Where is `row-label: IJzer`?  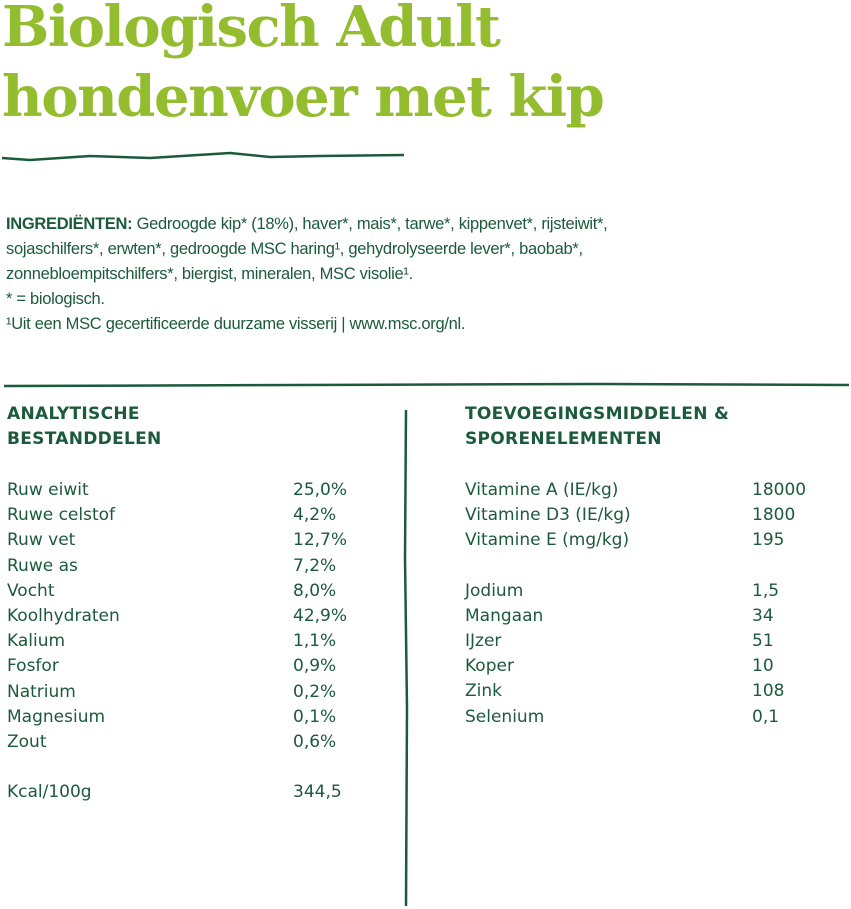 row-label: IJzer is located at coordinates (483, 640).